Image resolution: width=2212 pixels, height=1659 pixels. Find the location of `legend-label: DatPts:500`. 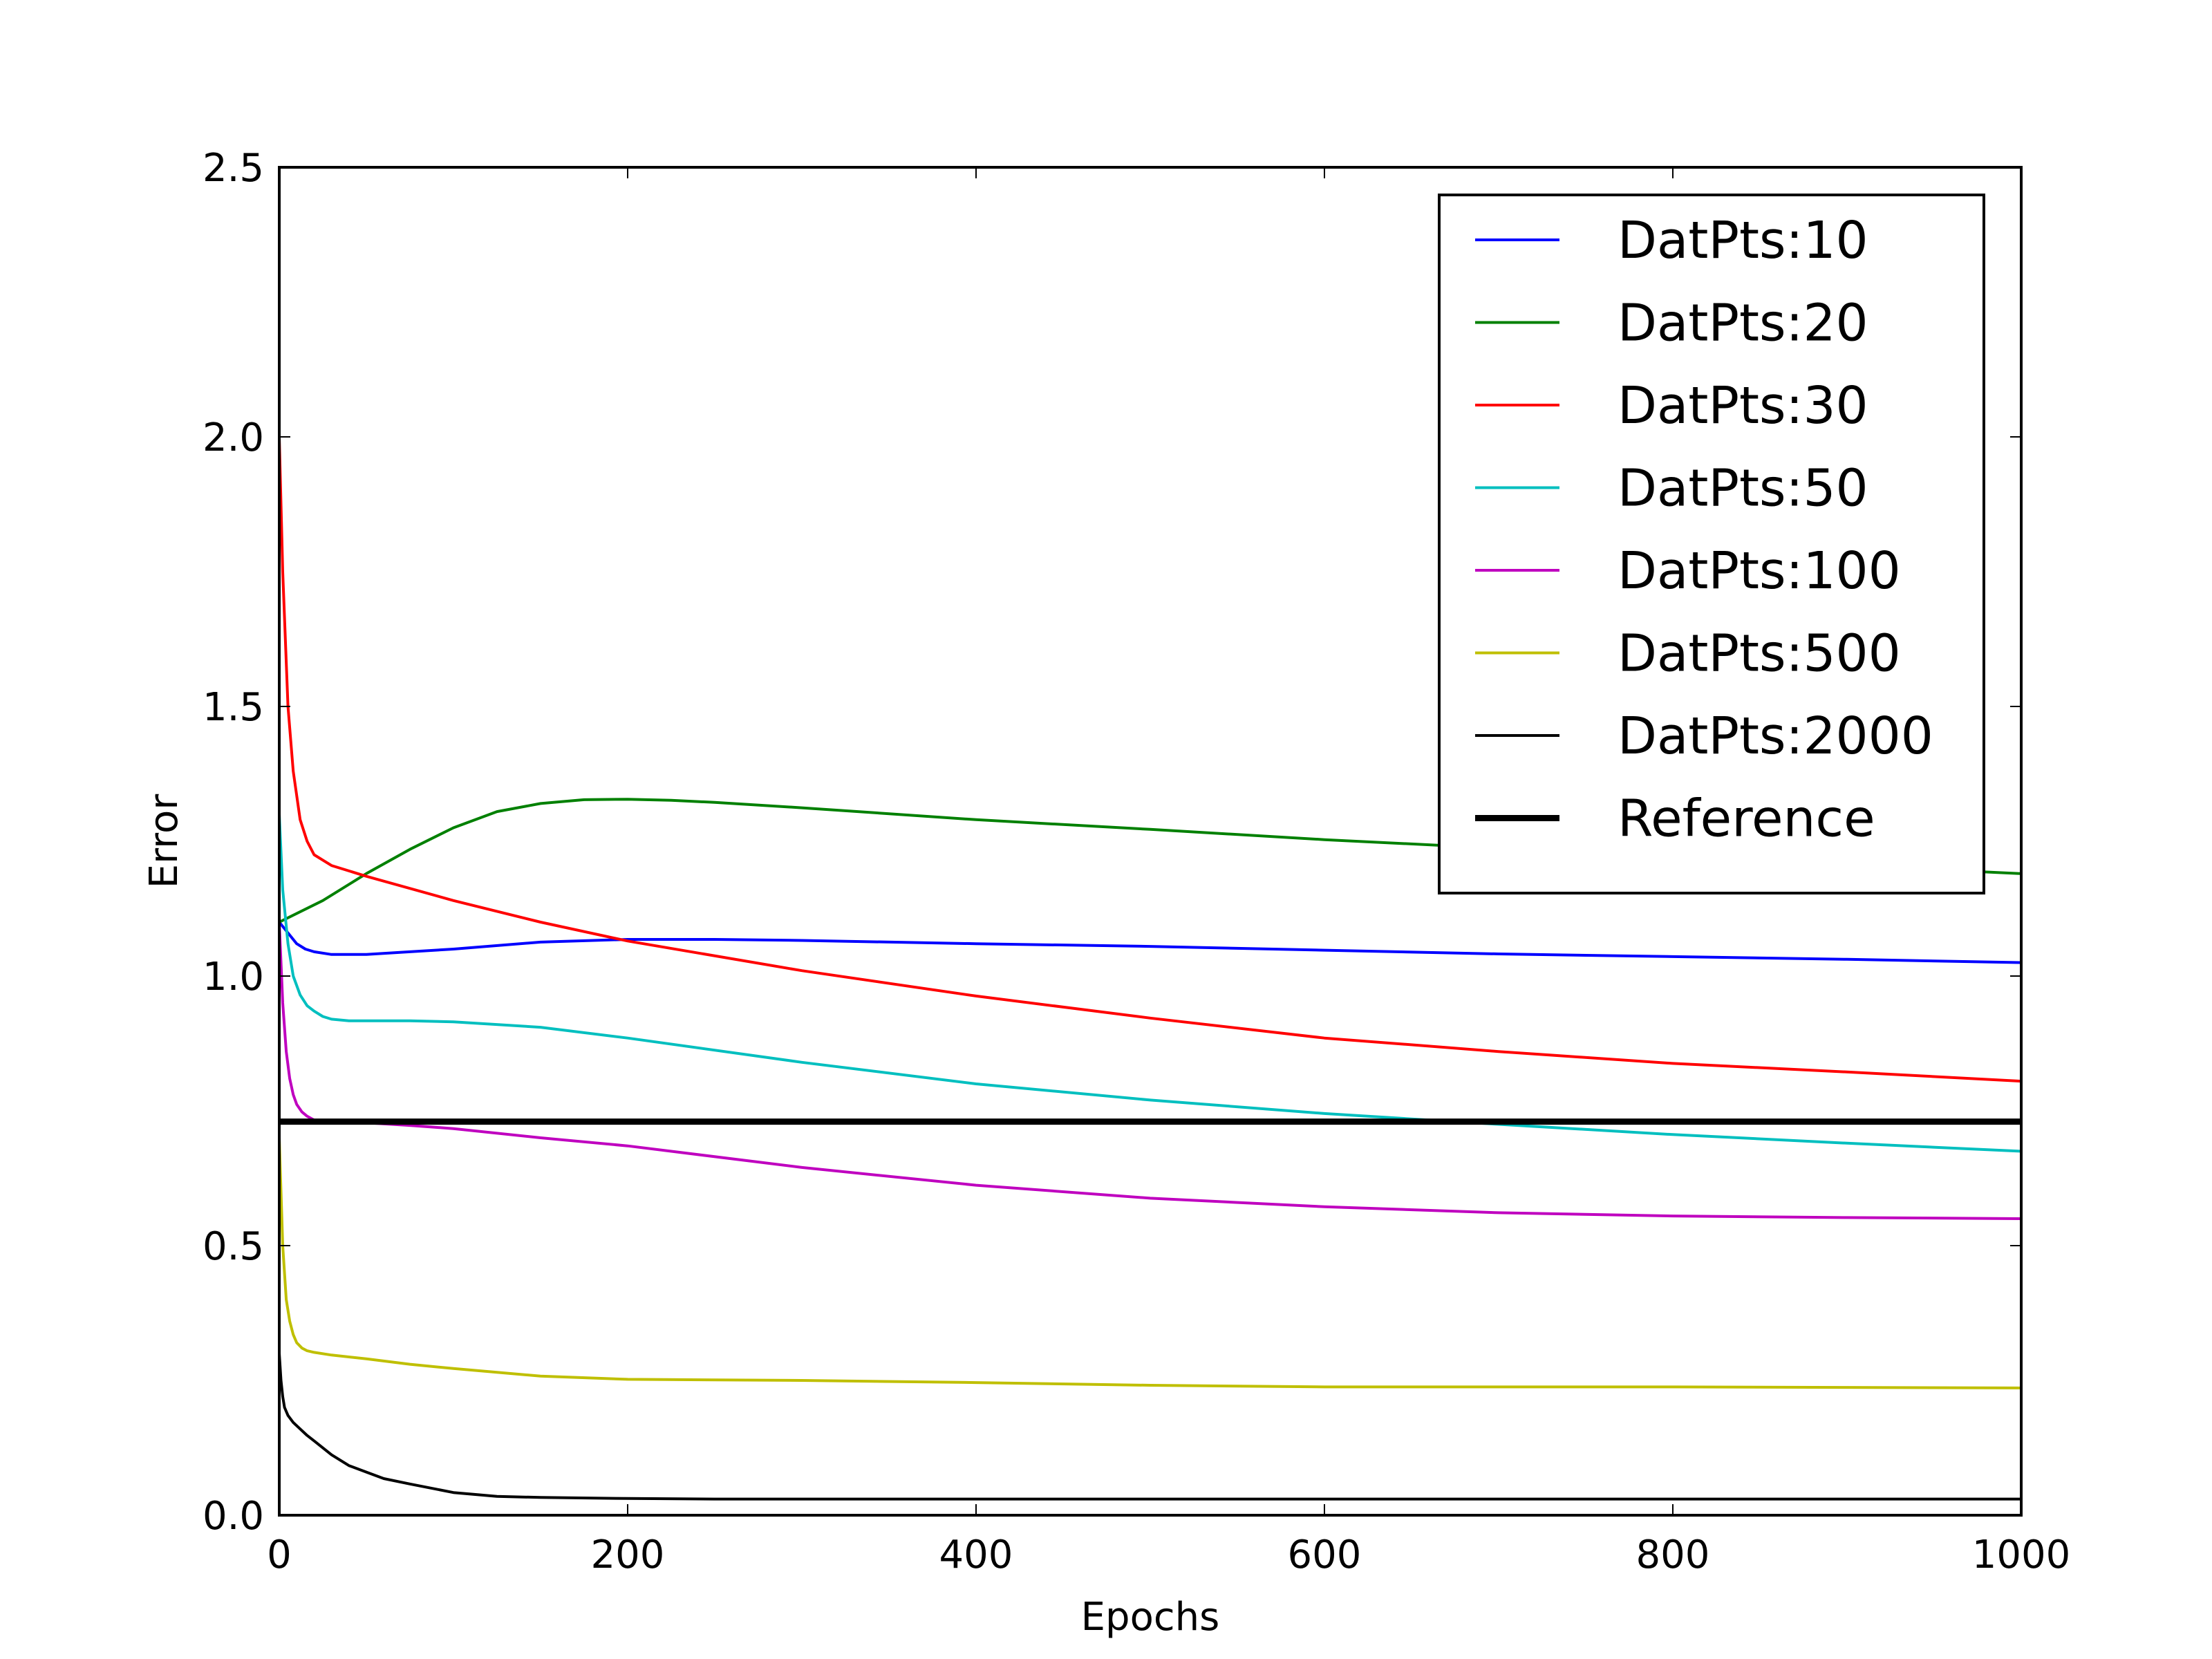

legend-label: DatPts:500 is located at coordinates (1760, 654).